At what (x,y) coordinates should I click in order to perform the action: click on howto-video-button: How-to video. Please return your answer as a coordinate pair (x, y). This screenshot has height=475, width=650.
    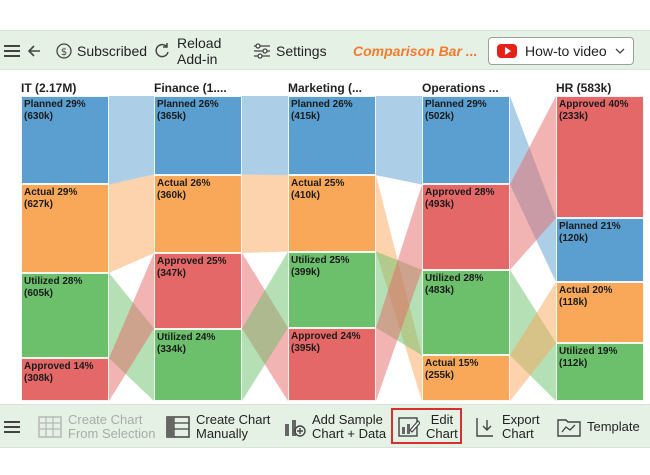
    Looking at the image, I should click on (561, 51).